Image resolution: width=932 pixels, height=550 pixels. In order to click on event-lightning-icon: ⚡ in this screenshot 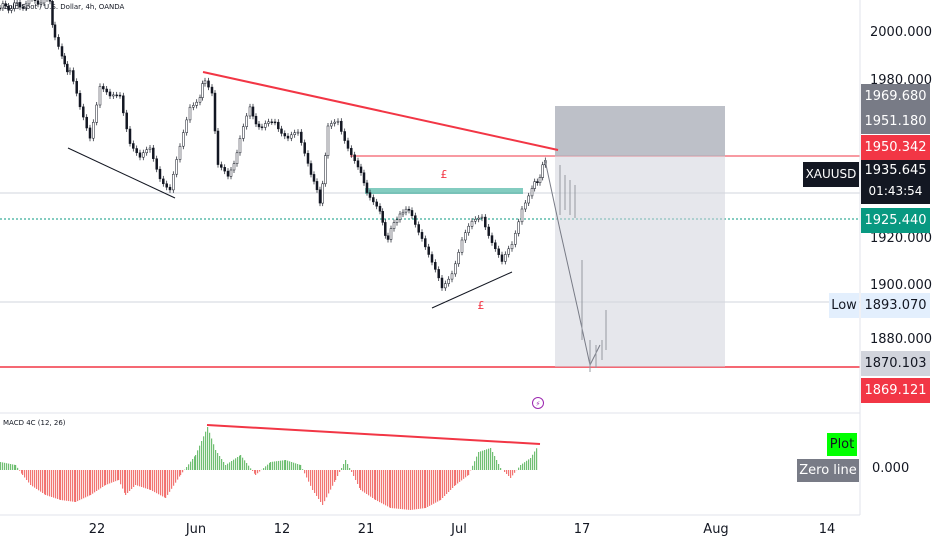, I will do `click(538, 403)`.